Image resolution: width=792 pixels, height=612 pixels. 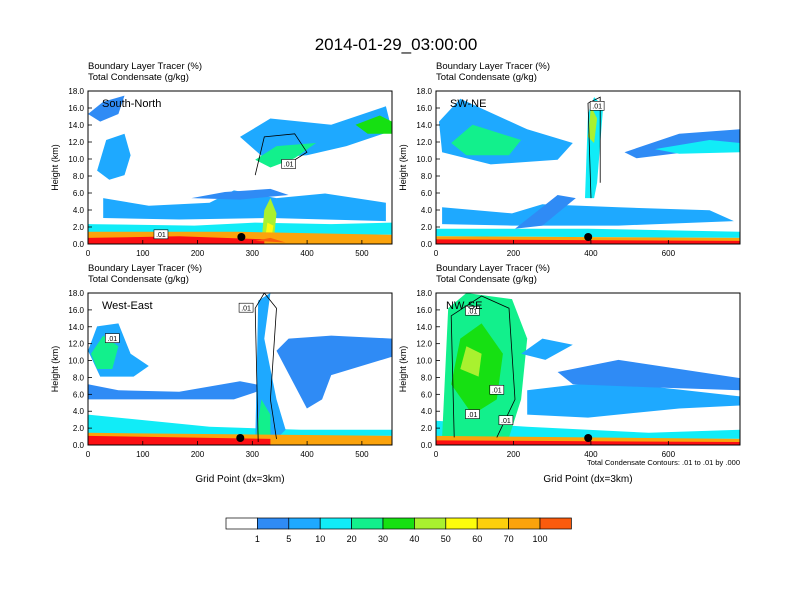 What do you see at coordinates (320, 539) in the screenshot?
I see `colorbar-label: 10` at bounding box center [320, 539].